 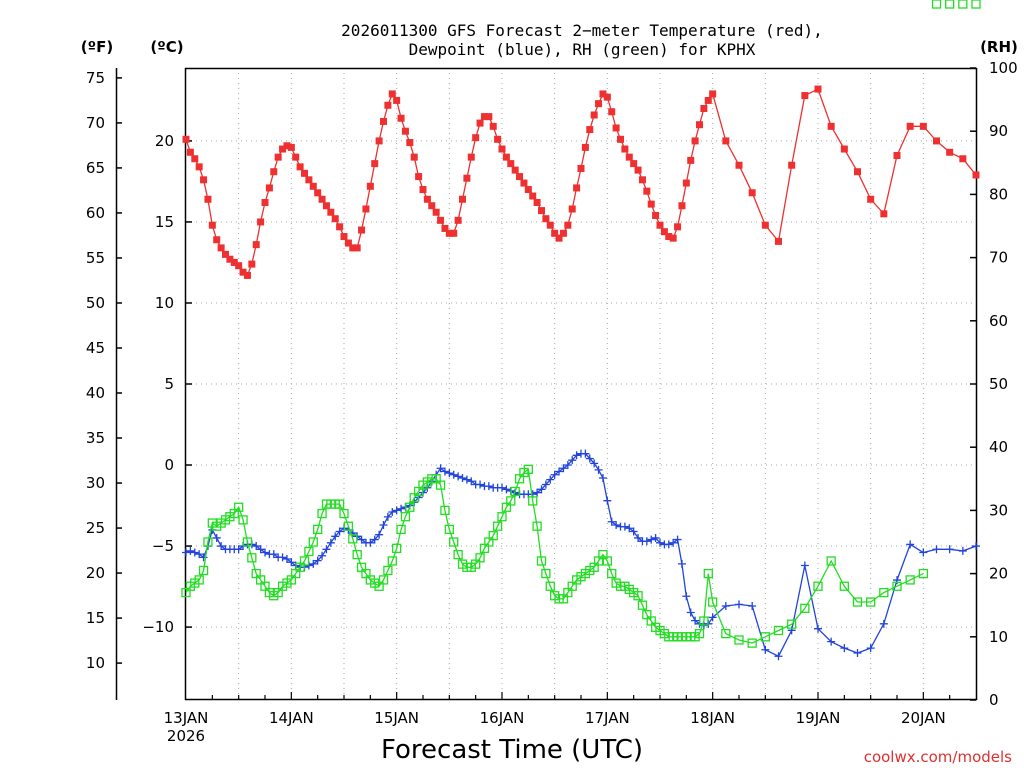 What do you see at coordinates (95, 213) in the screenshot?
I see `fahrenheit-tick-label: 60` at bounding box center [95, 213].